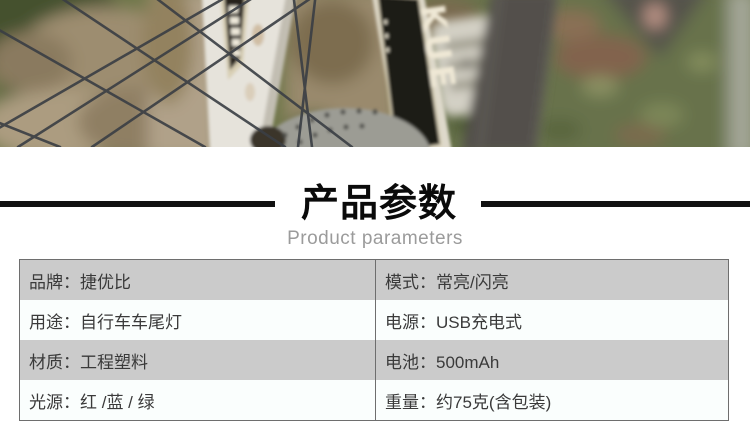 The width and height of the screenshot is (750, 447). Describe the element at coordinates (552, 279) in the screenshot. I see `spec-cell-mode: 模式：常亮/闪亮` at that location.